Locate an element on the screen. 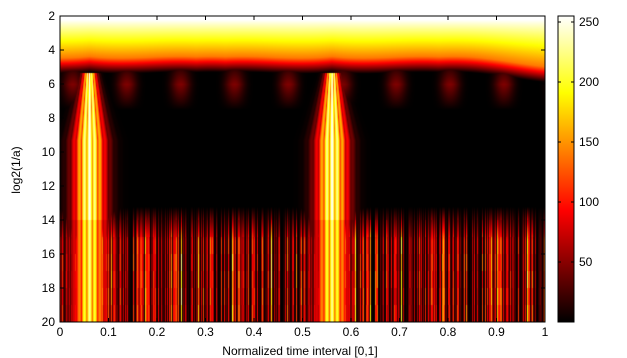 Image resolution: width=627 pixels, height=358 pixels. y-tick-label: 14 is located at coordinates (49, 220).